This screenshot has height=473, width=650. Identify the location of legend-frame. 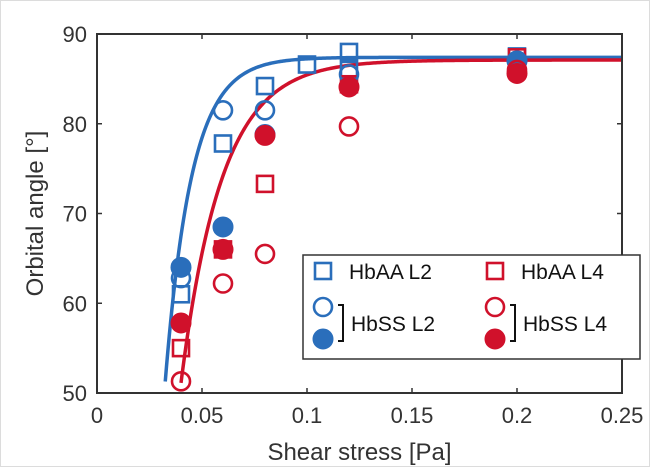
(471, 307).